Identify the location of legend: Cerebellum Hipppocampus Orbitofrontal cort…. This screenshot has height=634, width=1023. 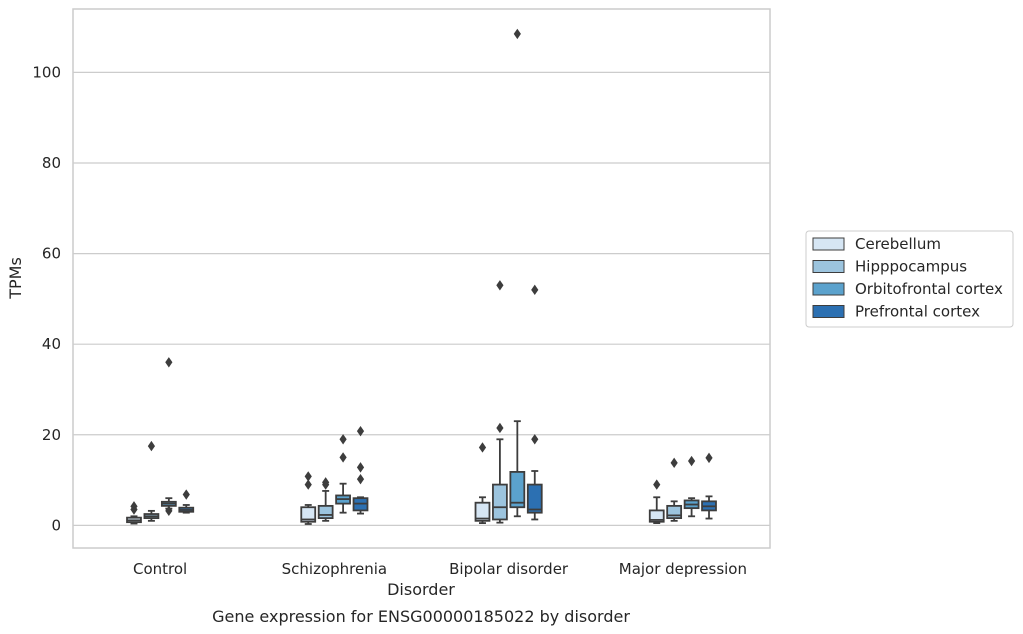
(909, 279).